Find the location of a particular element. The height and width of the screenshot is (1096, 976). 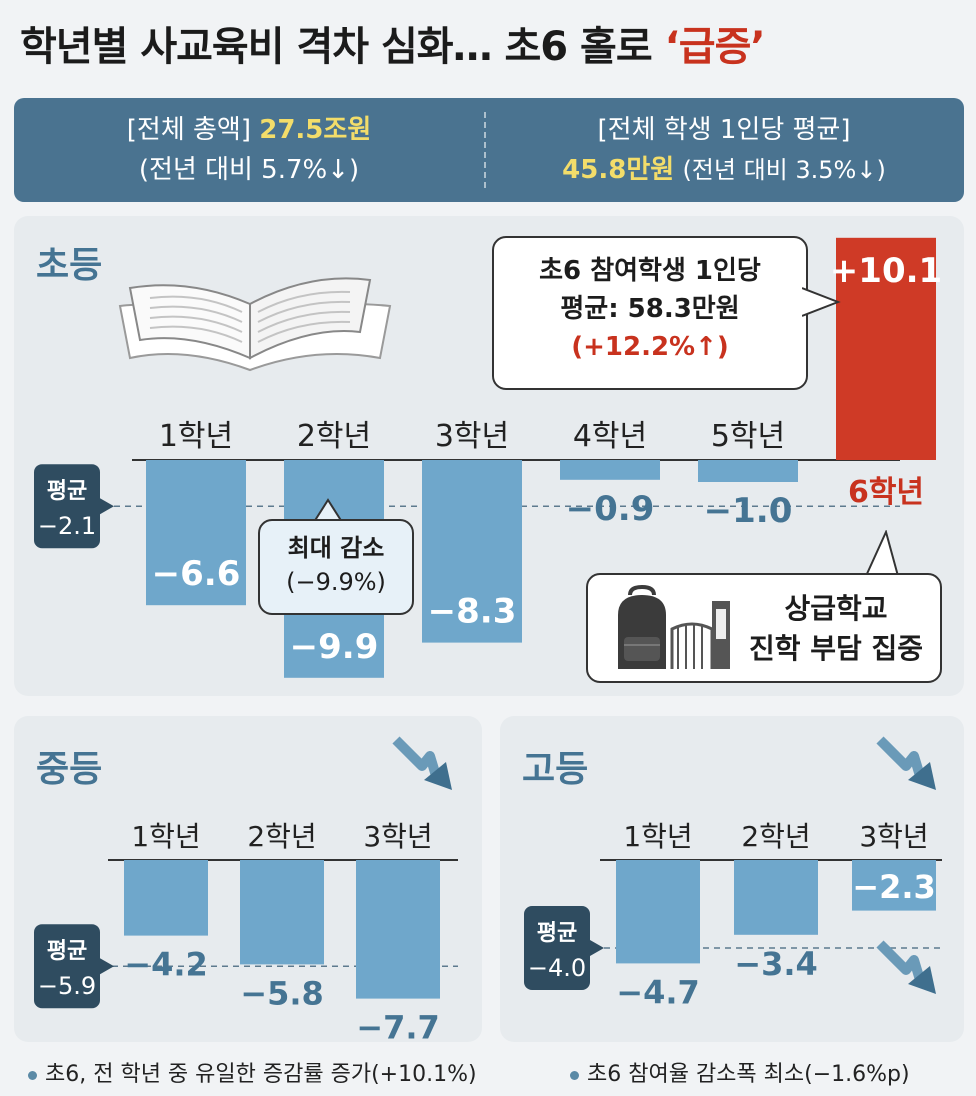

footnote-1: 초6, 전 학년 중 유일한 증감률 증가(+10.1%) is located at coordinates (252, 1072).